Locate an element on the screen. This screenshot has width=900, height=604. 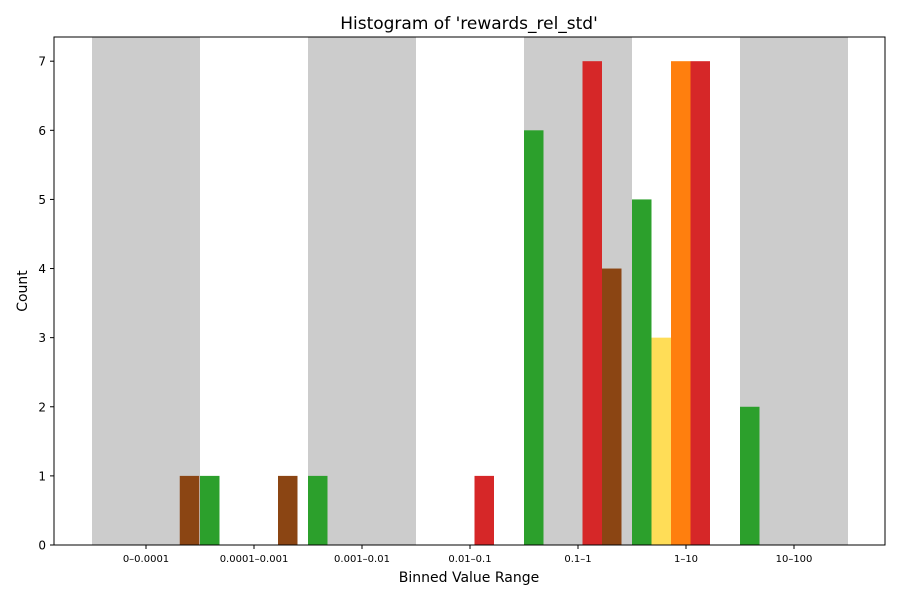
y-axis-label: Count is located at coordinates (23, 291).